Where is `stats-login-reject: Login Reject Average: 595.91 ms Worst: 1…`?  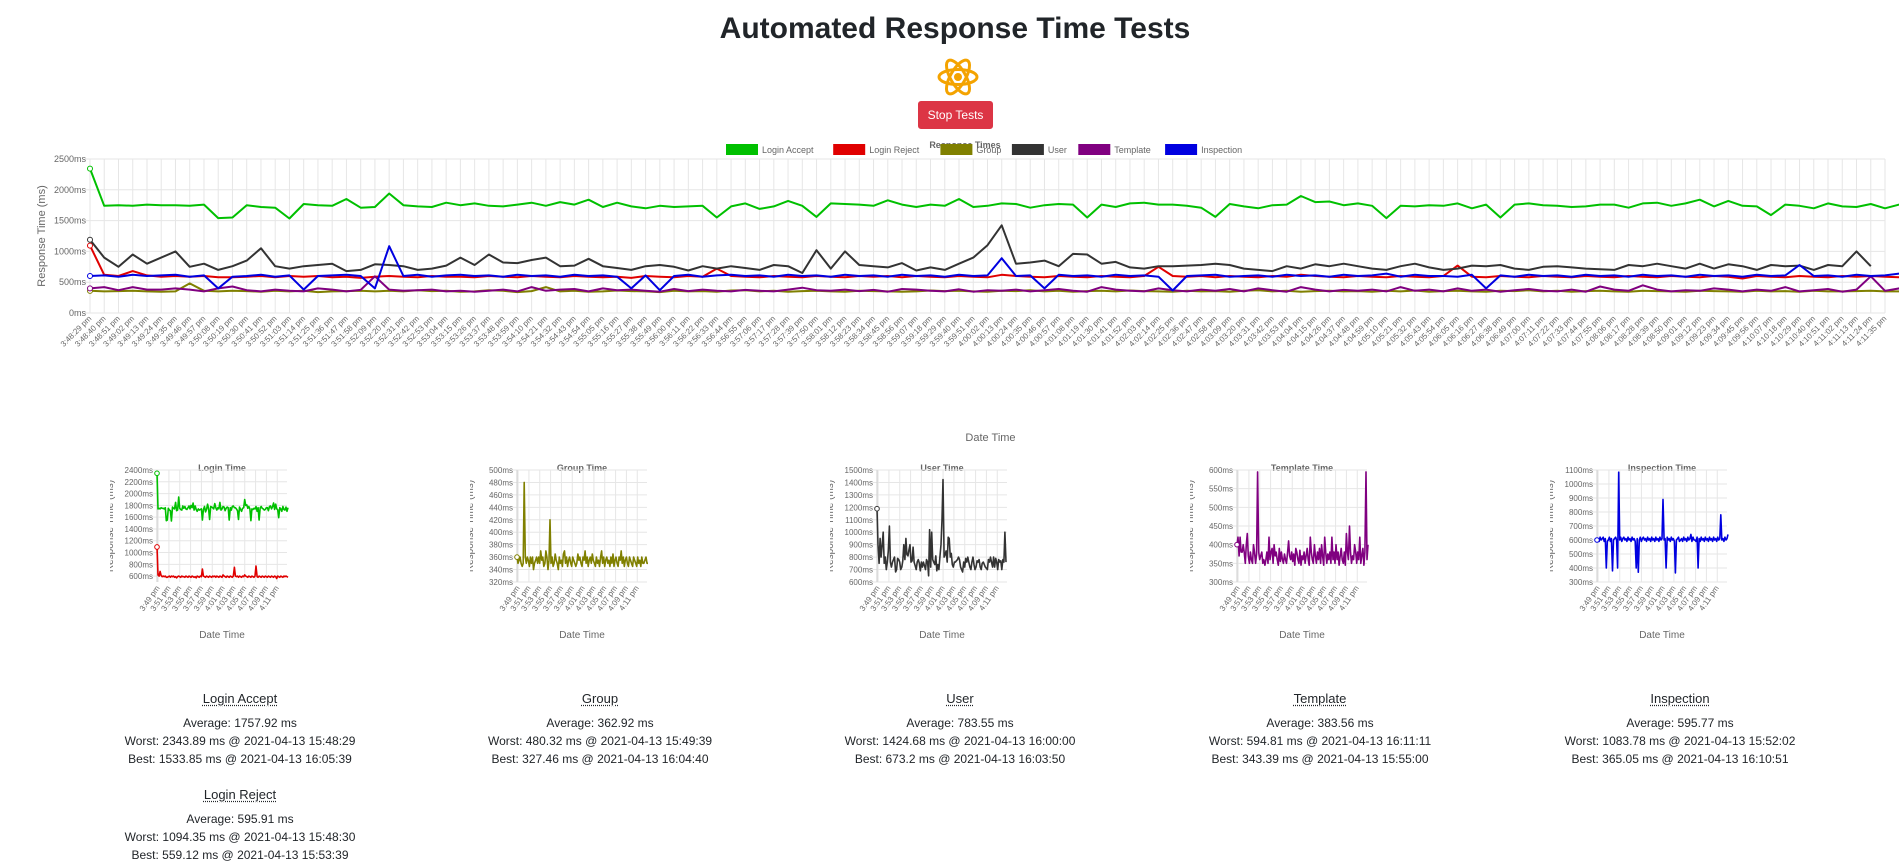
stats-login-reject: Login Reject Average: 595.91 ms Worst: 1… is located at coordinates (240, 825).